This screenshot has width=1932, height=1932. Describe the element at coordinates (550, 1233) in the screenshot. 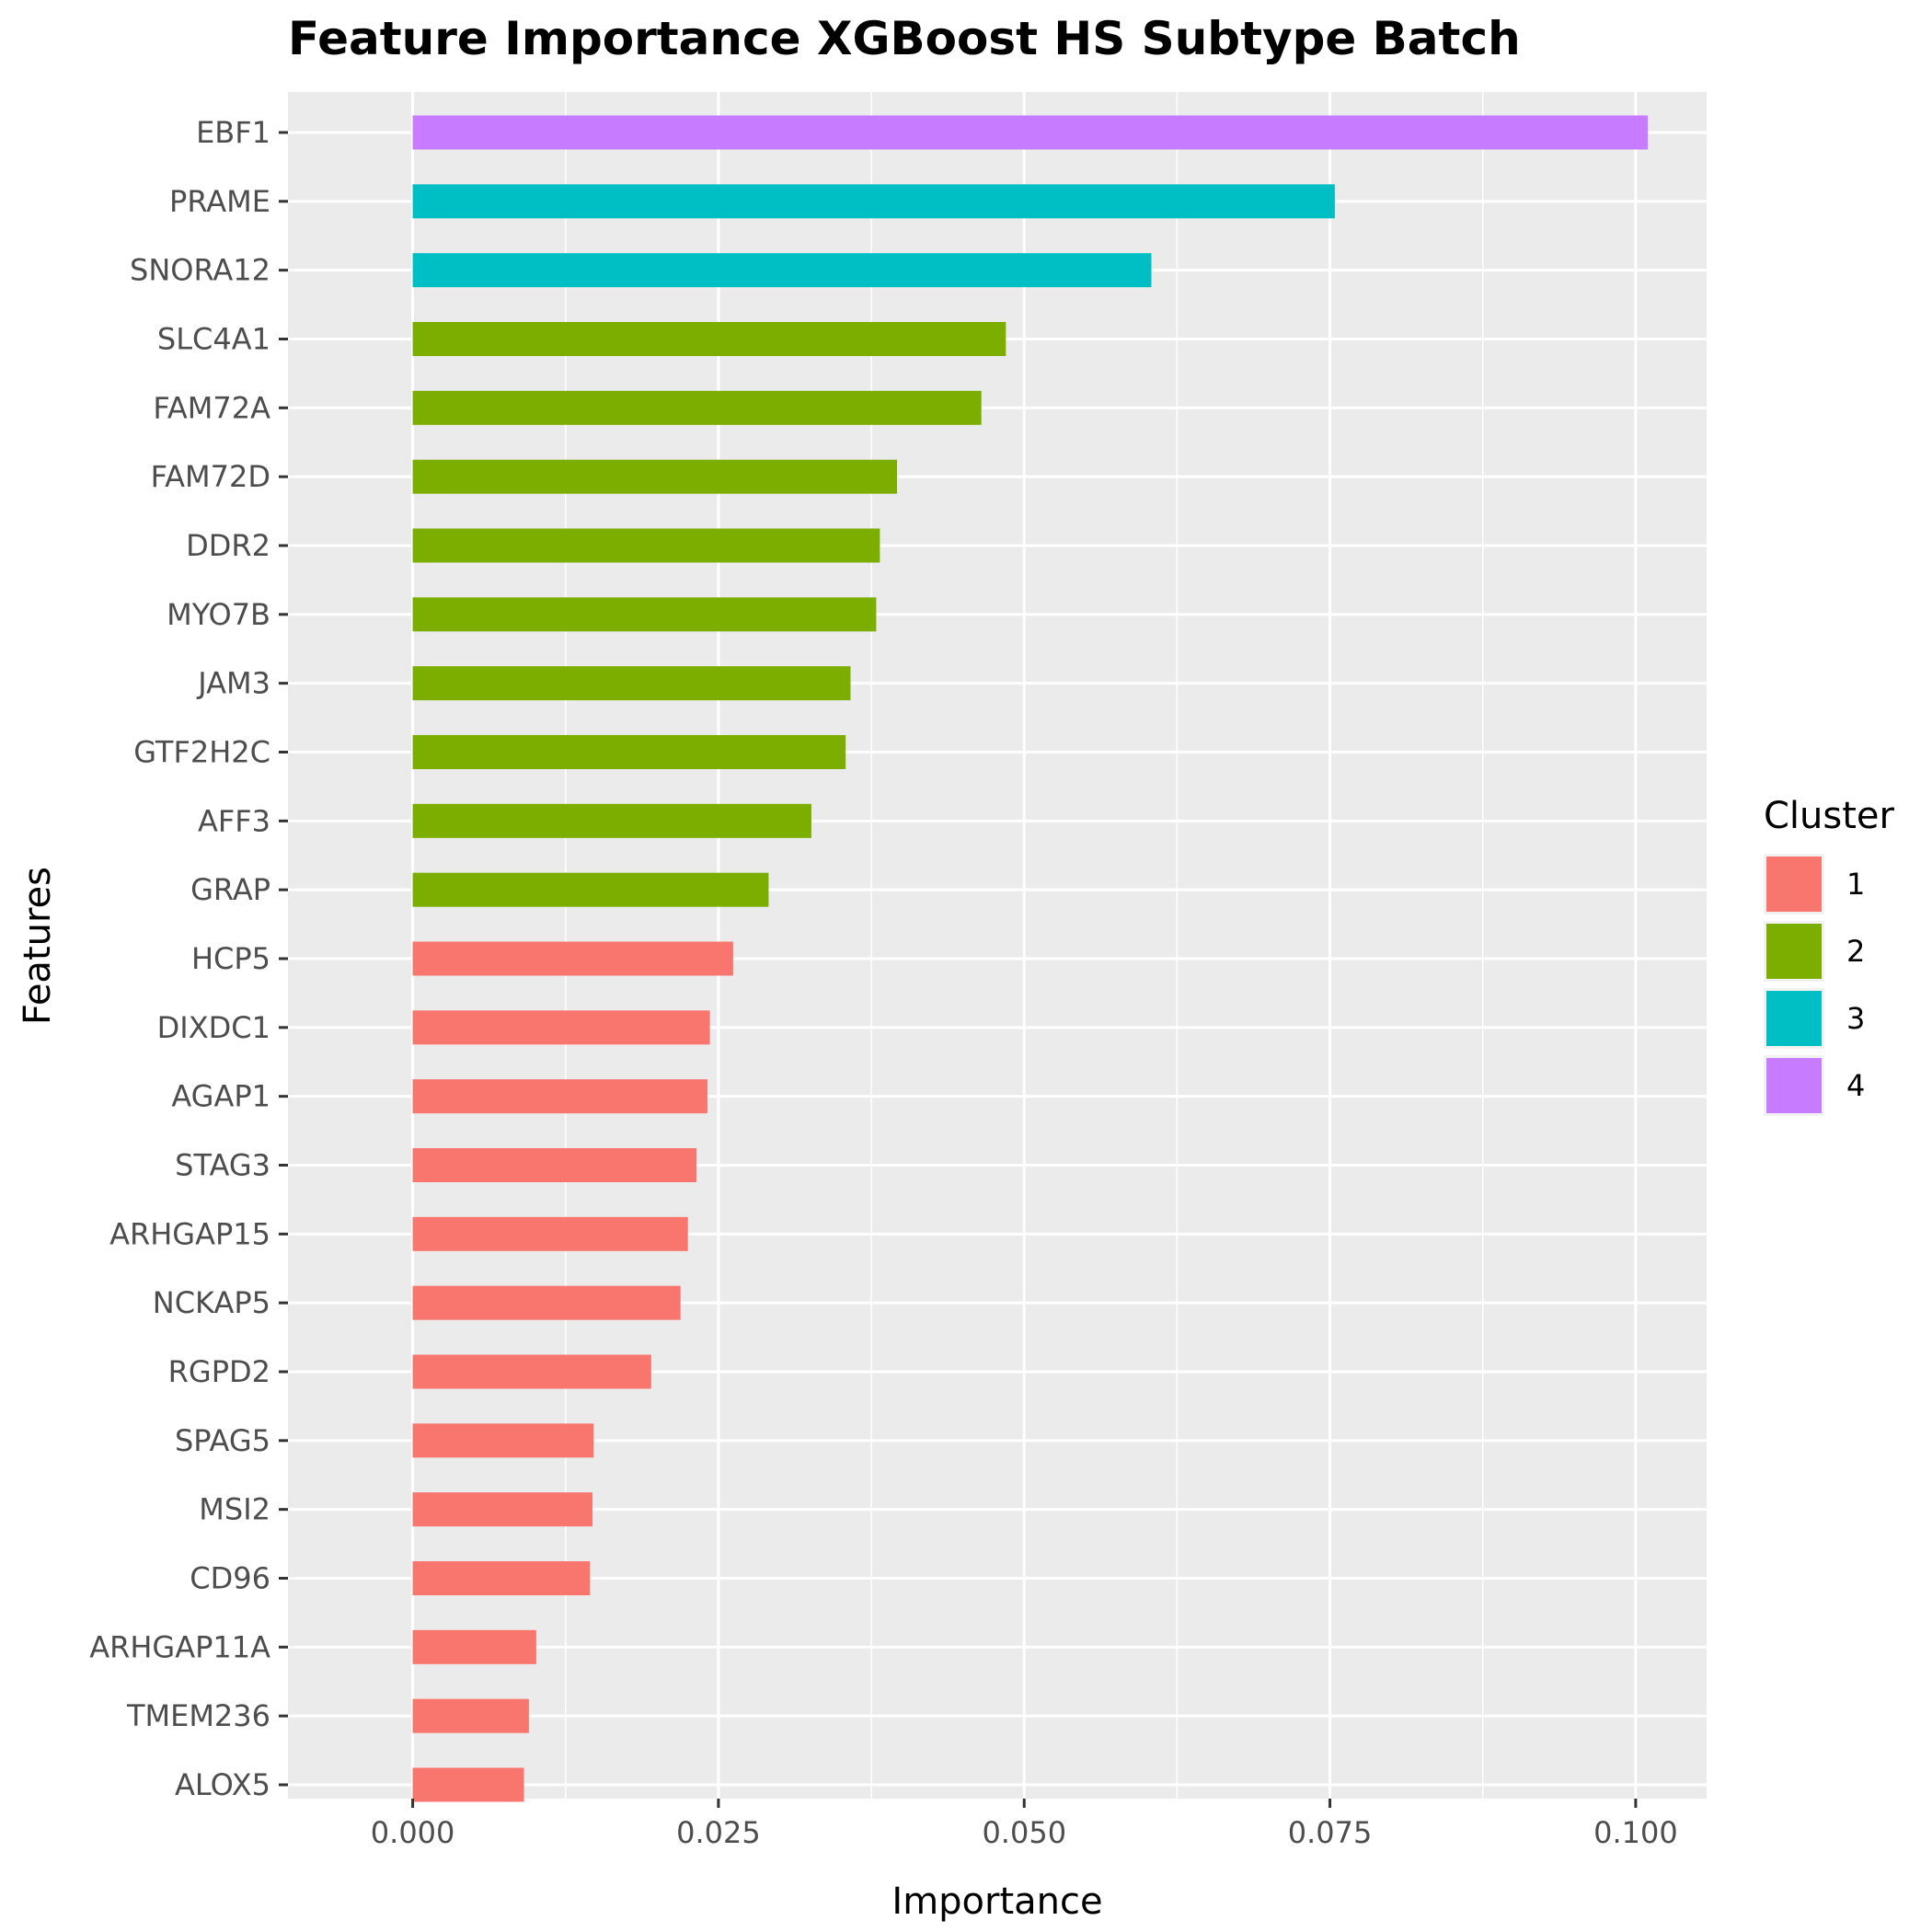

I see `bar-arhgap15` at that location.